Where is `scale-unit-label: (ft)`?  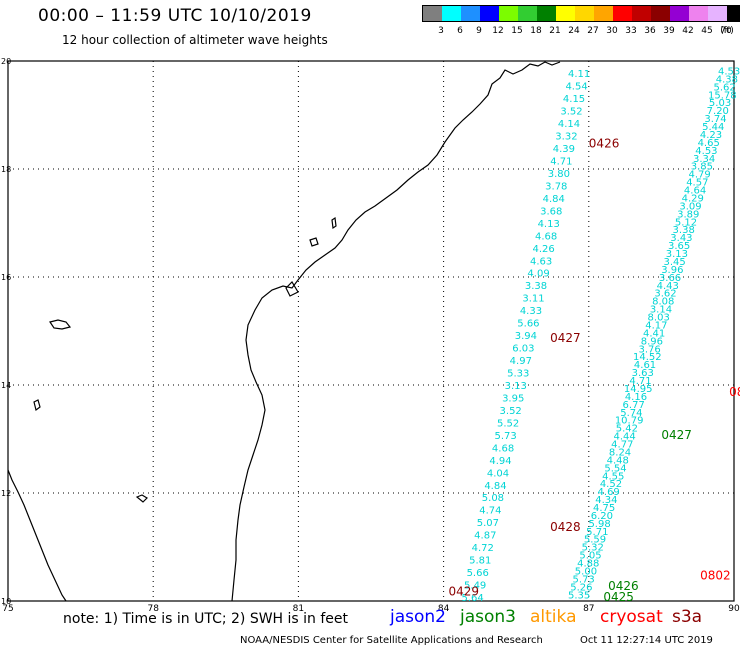
scale-unit-label: (ft) is located at coordinates (727, 31).